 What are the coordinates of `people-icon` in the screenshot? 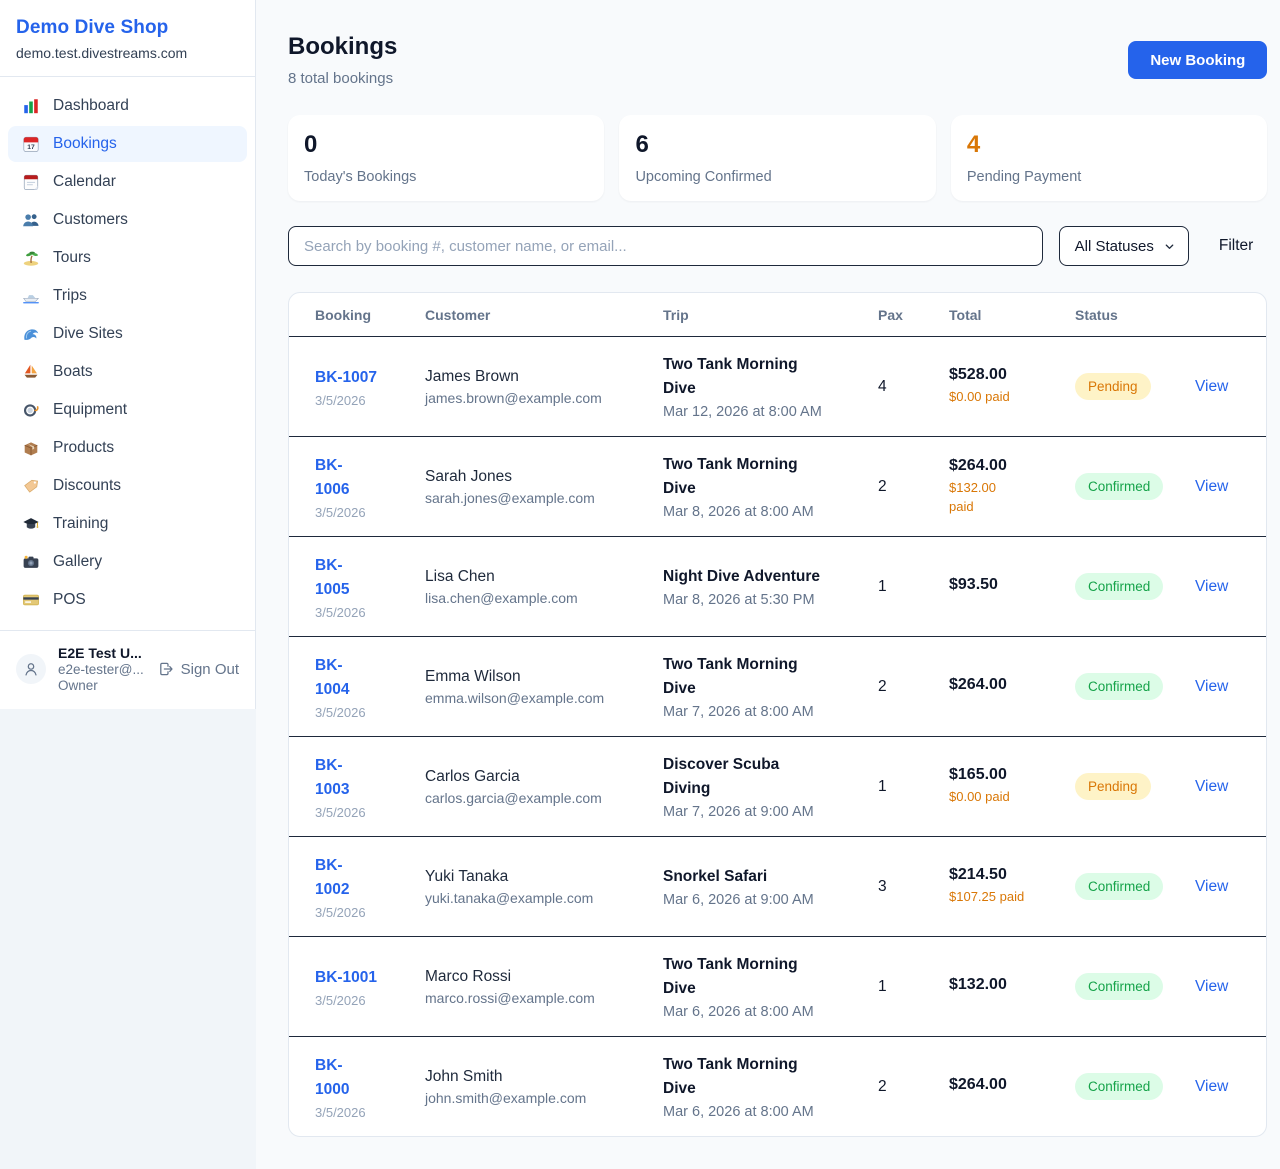 It's located at (31, 220).